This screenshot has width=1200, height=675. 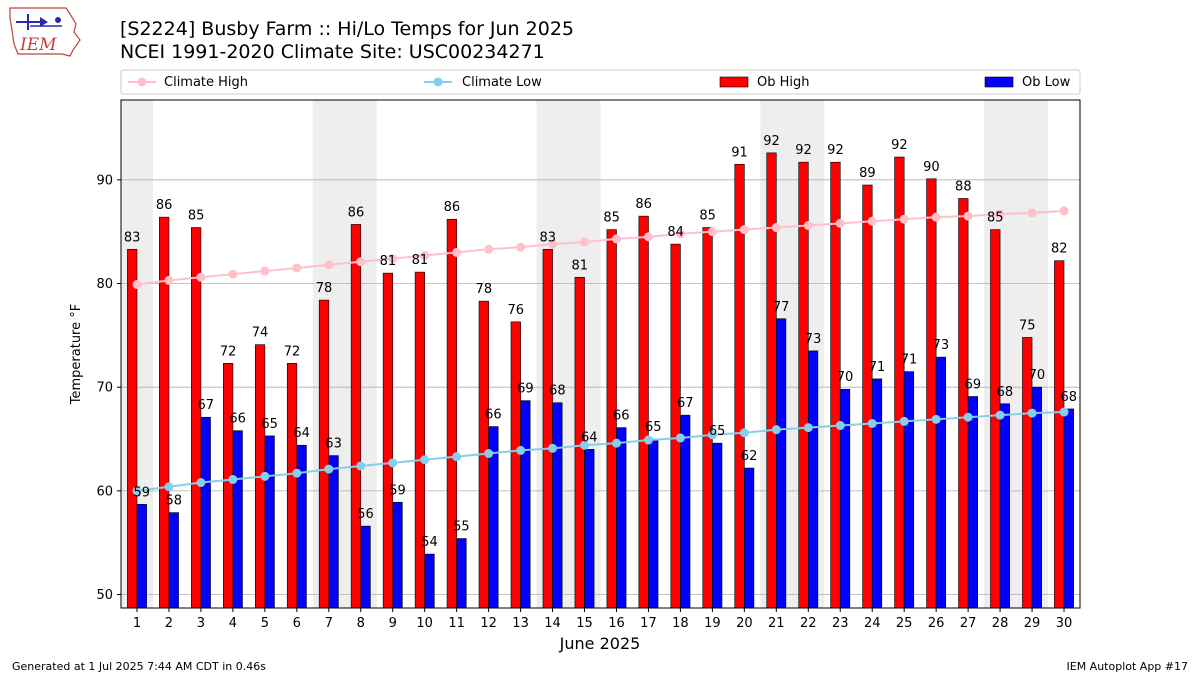 What do you see at coordinates (104, 491) in the screenshot?
I see `y-tick-label-60: 60` at bounding box center [104, 491].